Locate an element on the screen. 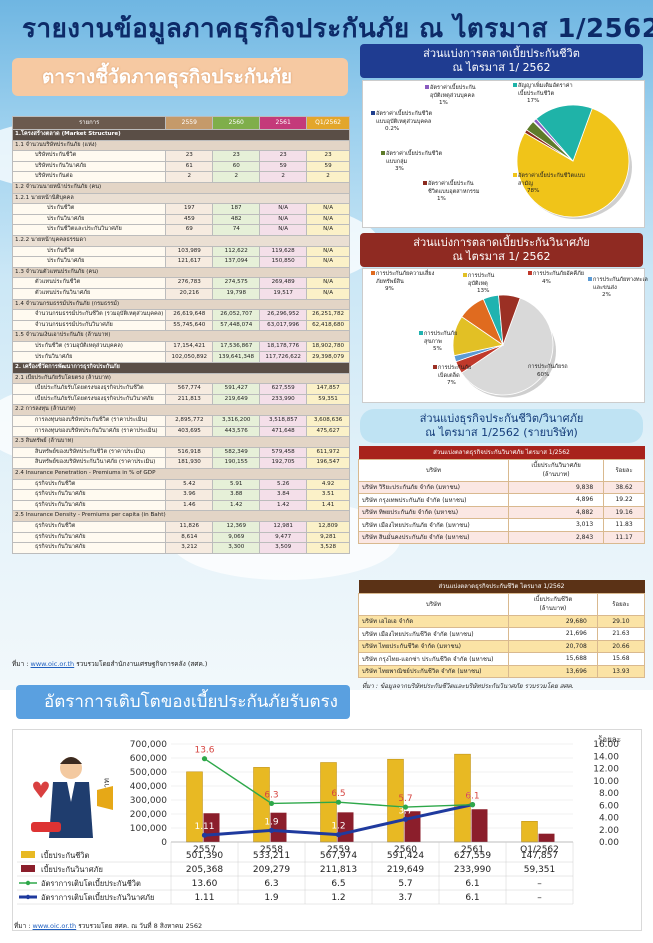 The width and height of the screenshot is (653, 943). row-label: 1.3 จำนวนตัวแทนประกันภัย (คน) is located at coordinates (181, 272).